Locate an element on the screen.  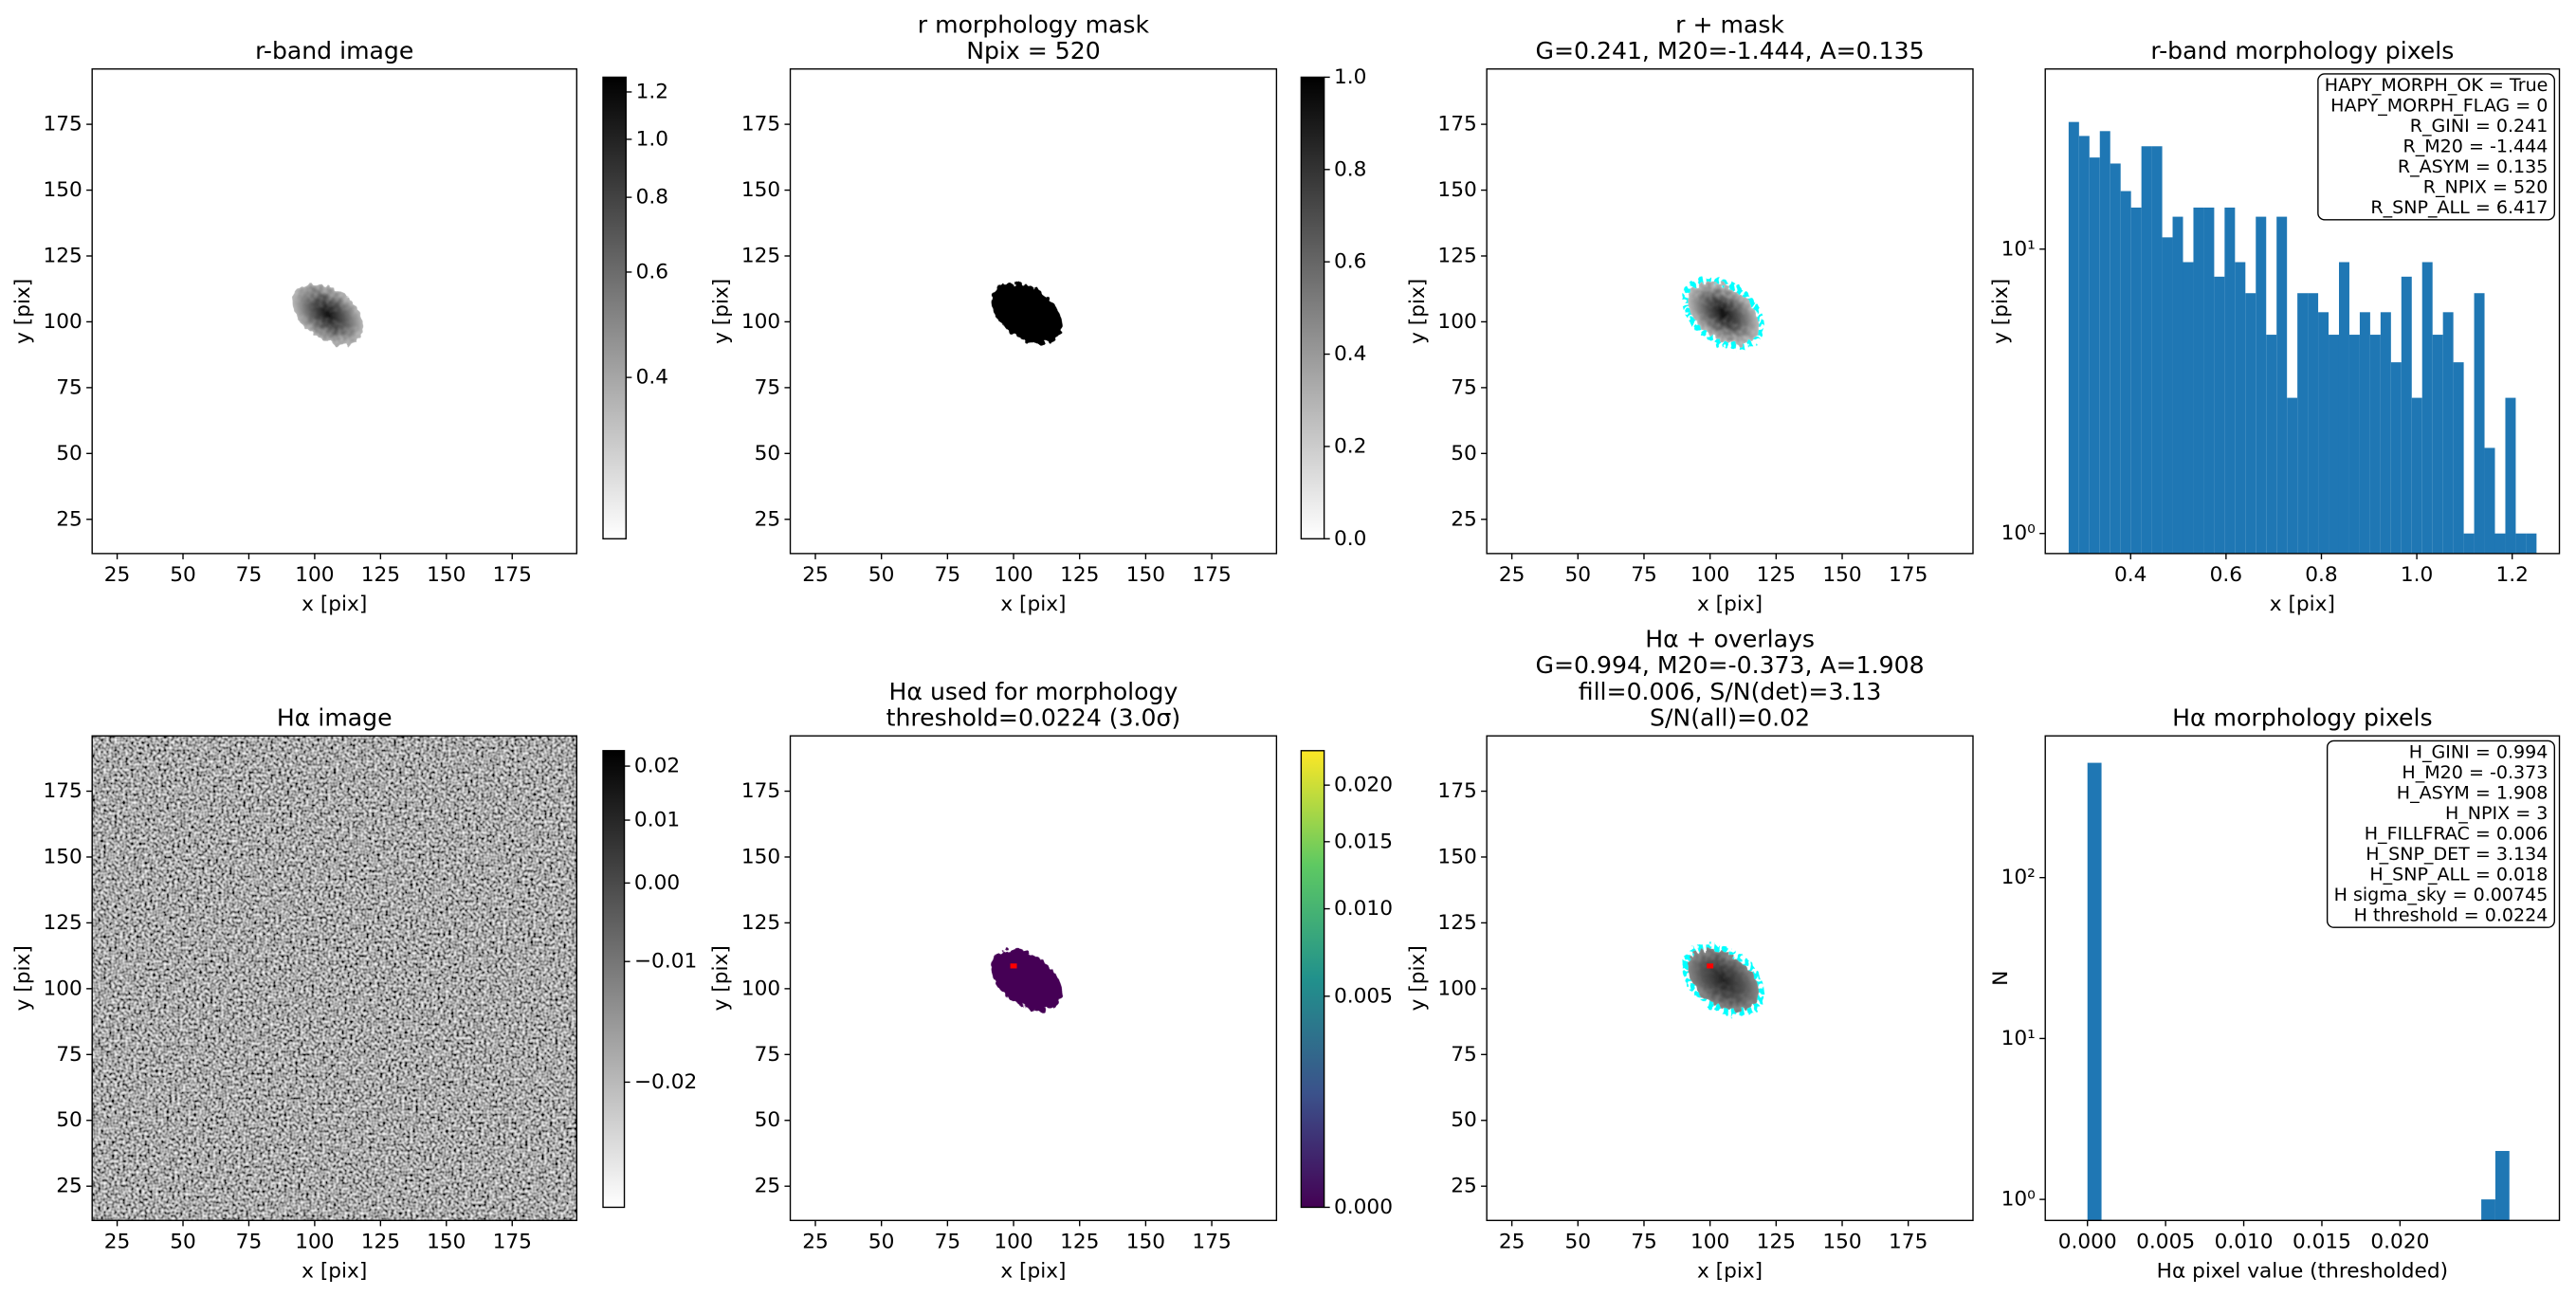
annotation-line: H_FILLFRAC = 0.006 is located at coordinates (2457, 833).